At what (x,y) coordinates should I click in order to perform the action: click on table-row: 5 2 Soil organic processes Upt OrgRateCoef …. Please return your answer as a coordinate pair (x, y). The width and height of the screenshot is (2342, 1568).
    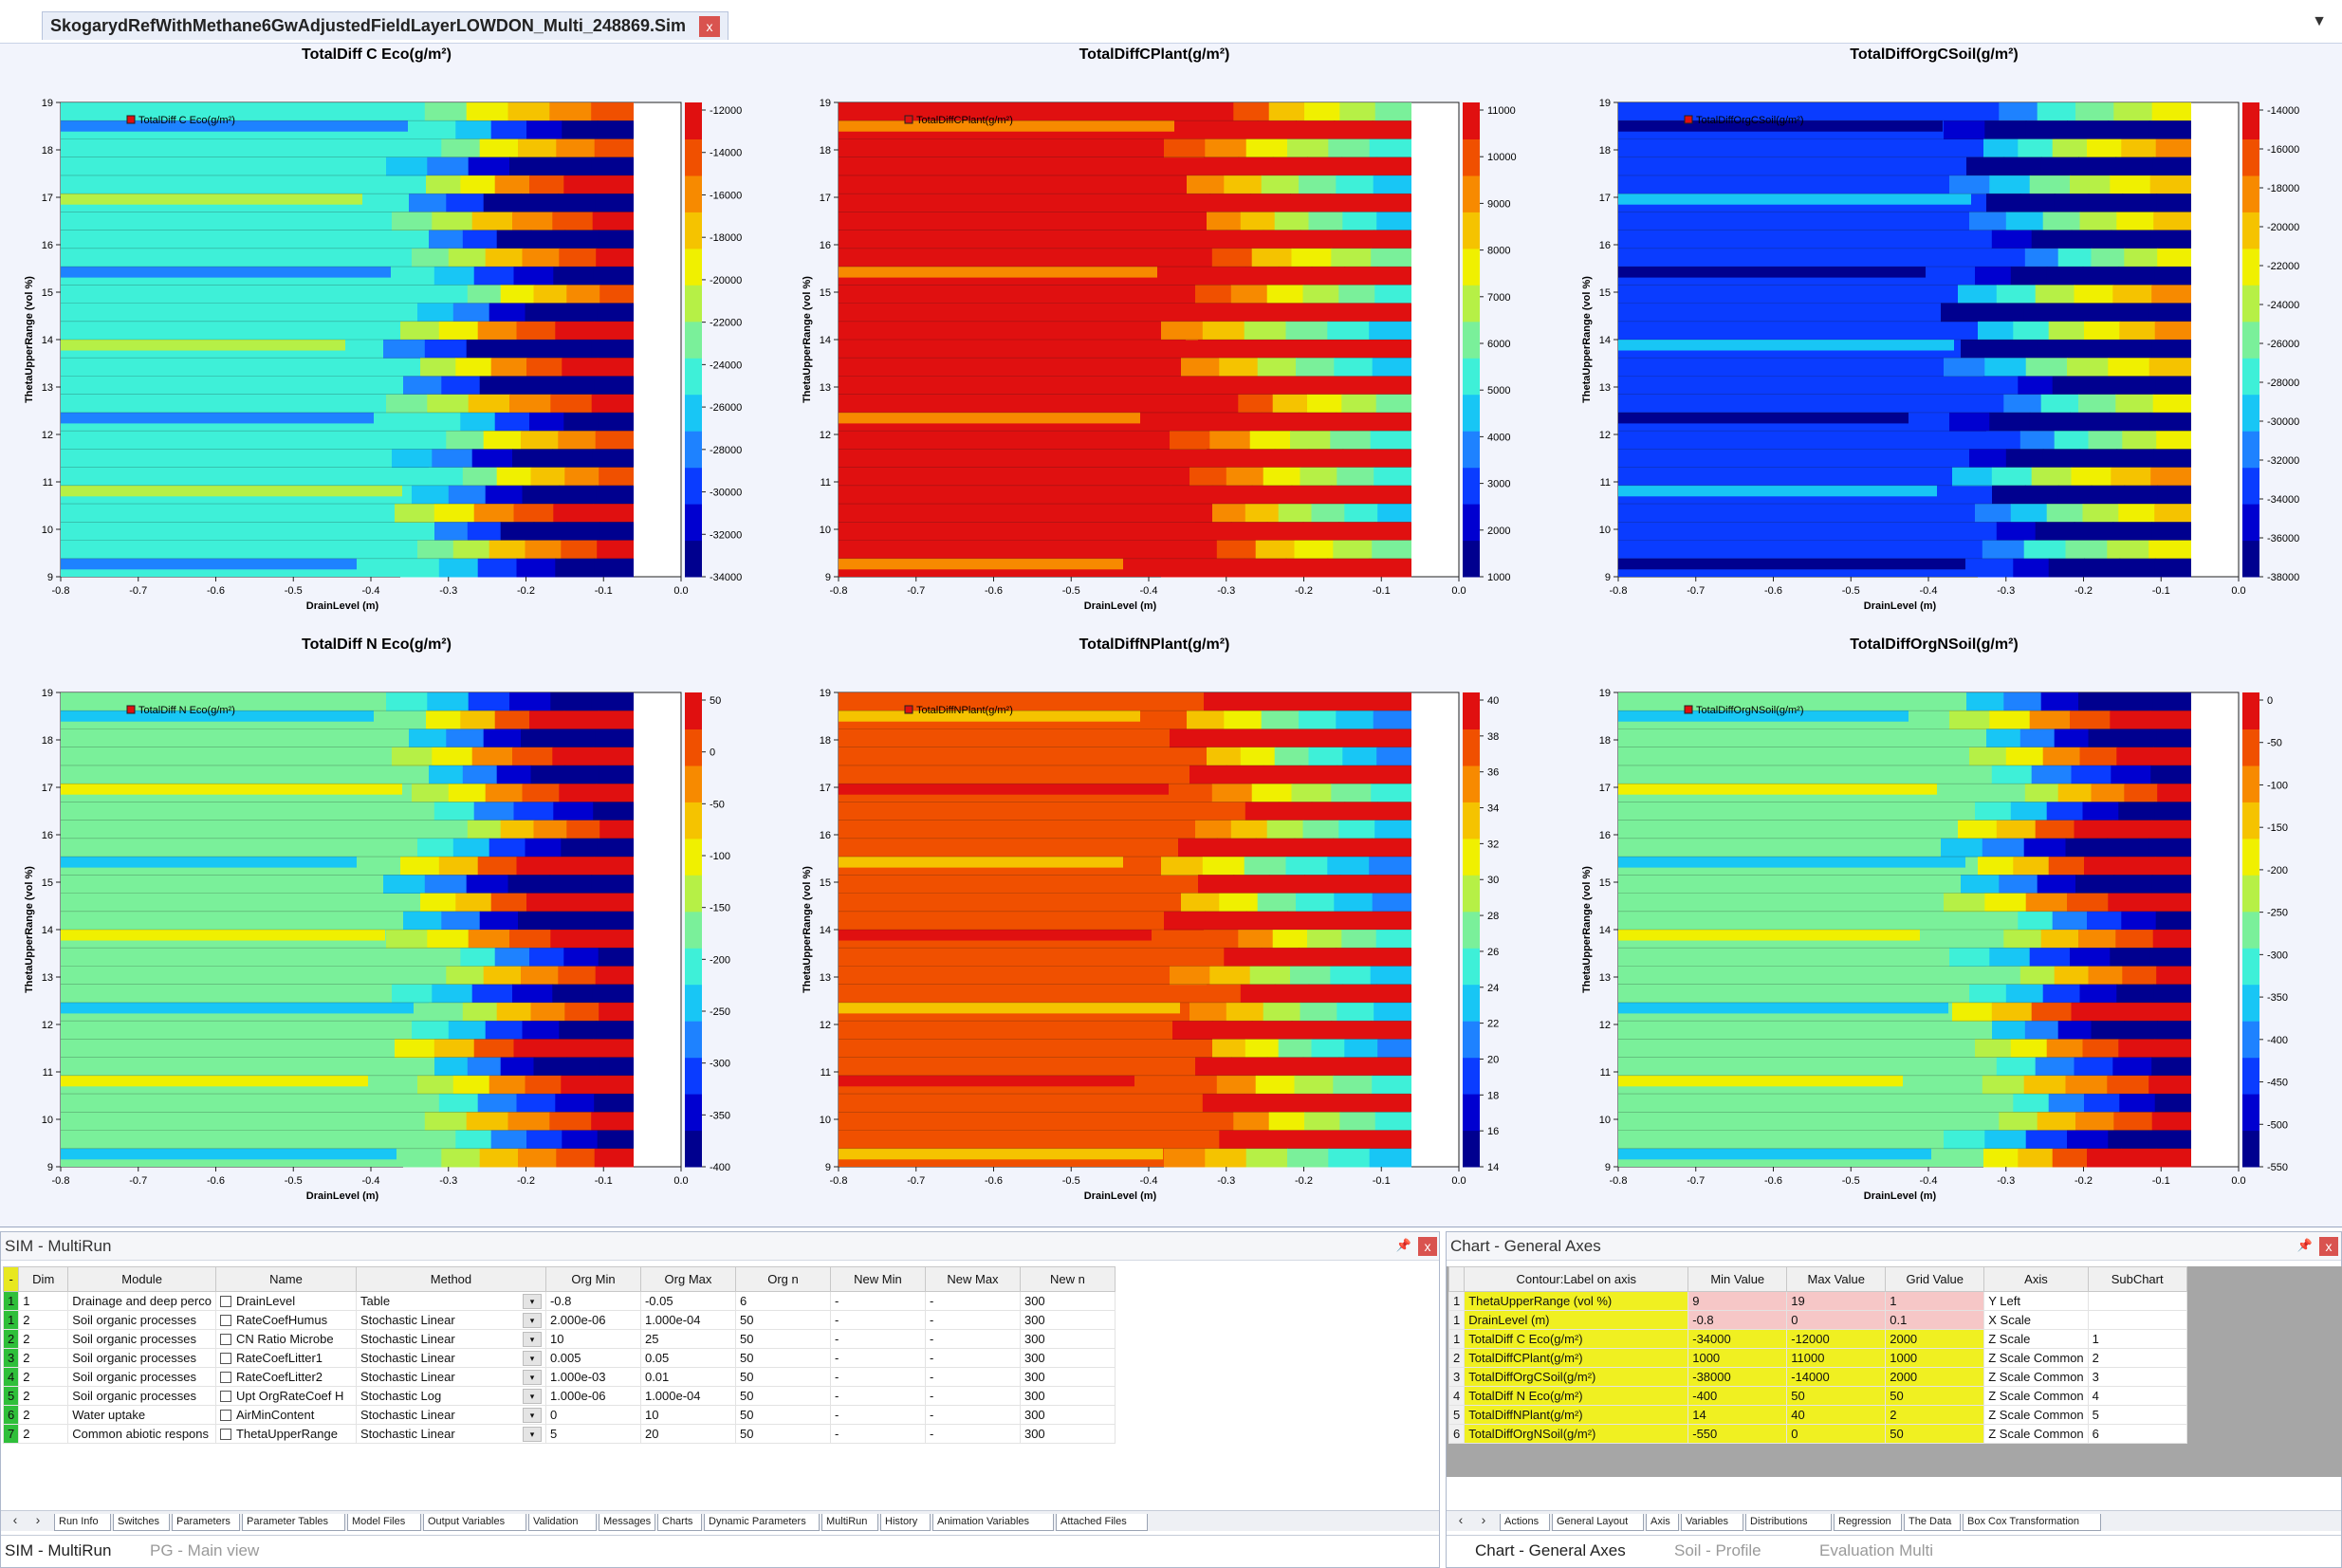
    Looking at the image, I should click on (559, 1396).